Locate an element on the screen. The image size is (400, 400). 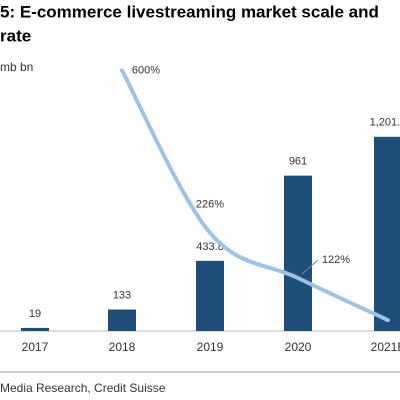
value-label: 19 is located at coordinates (35, 314).